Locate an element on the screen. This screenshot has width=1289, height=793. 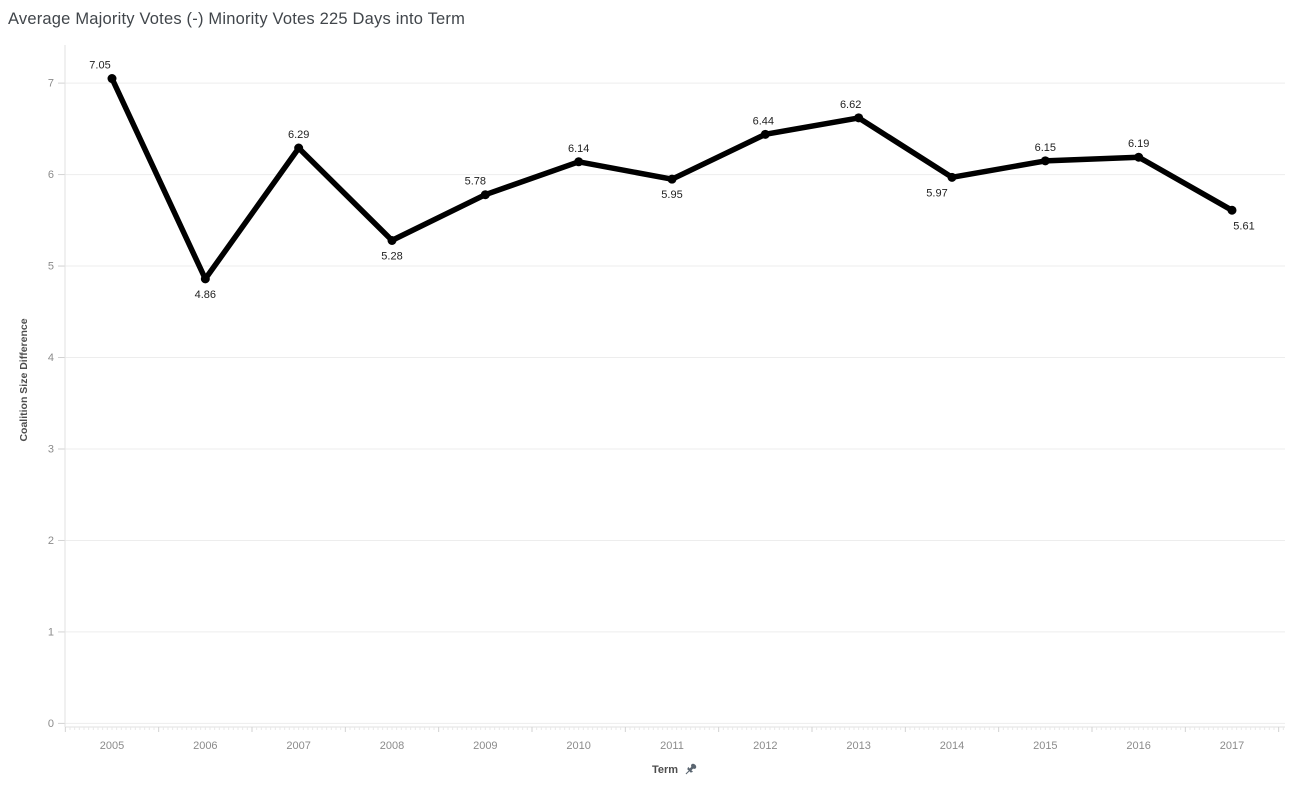
data-point-2015 is located at coordinates (1045, 161).